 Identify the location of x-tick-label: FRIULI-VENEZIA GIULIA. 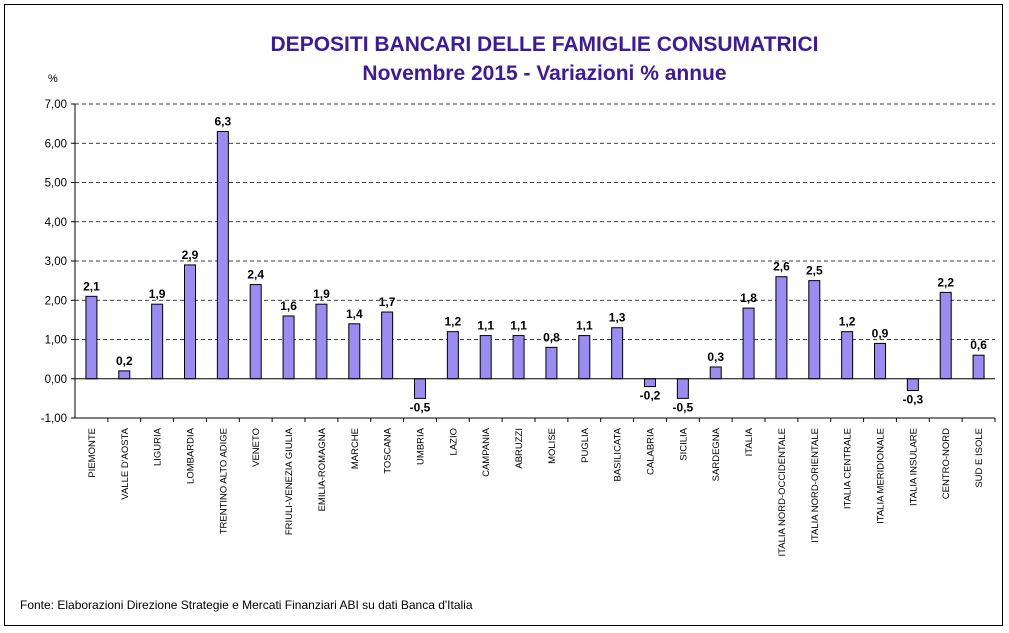
(289, 481).